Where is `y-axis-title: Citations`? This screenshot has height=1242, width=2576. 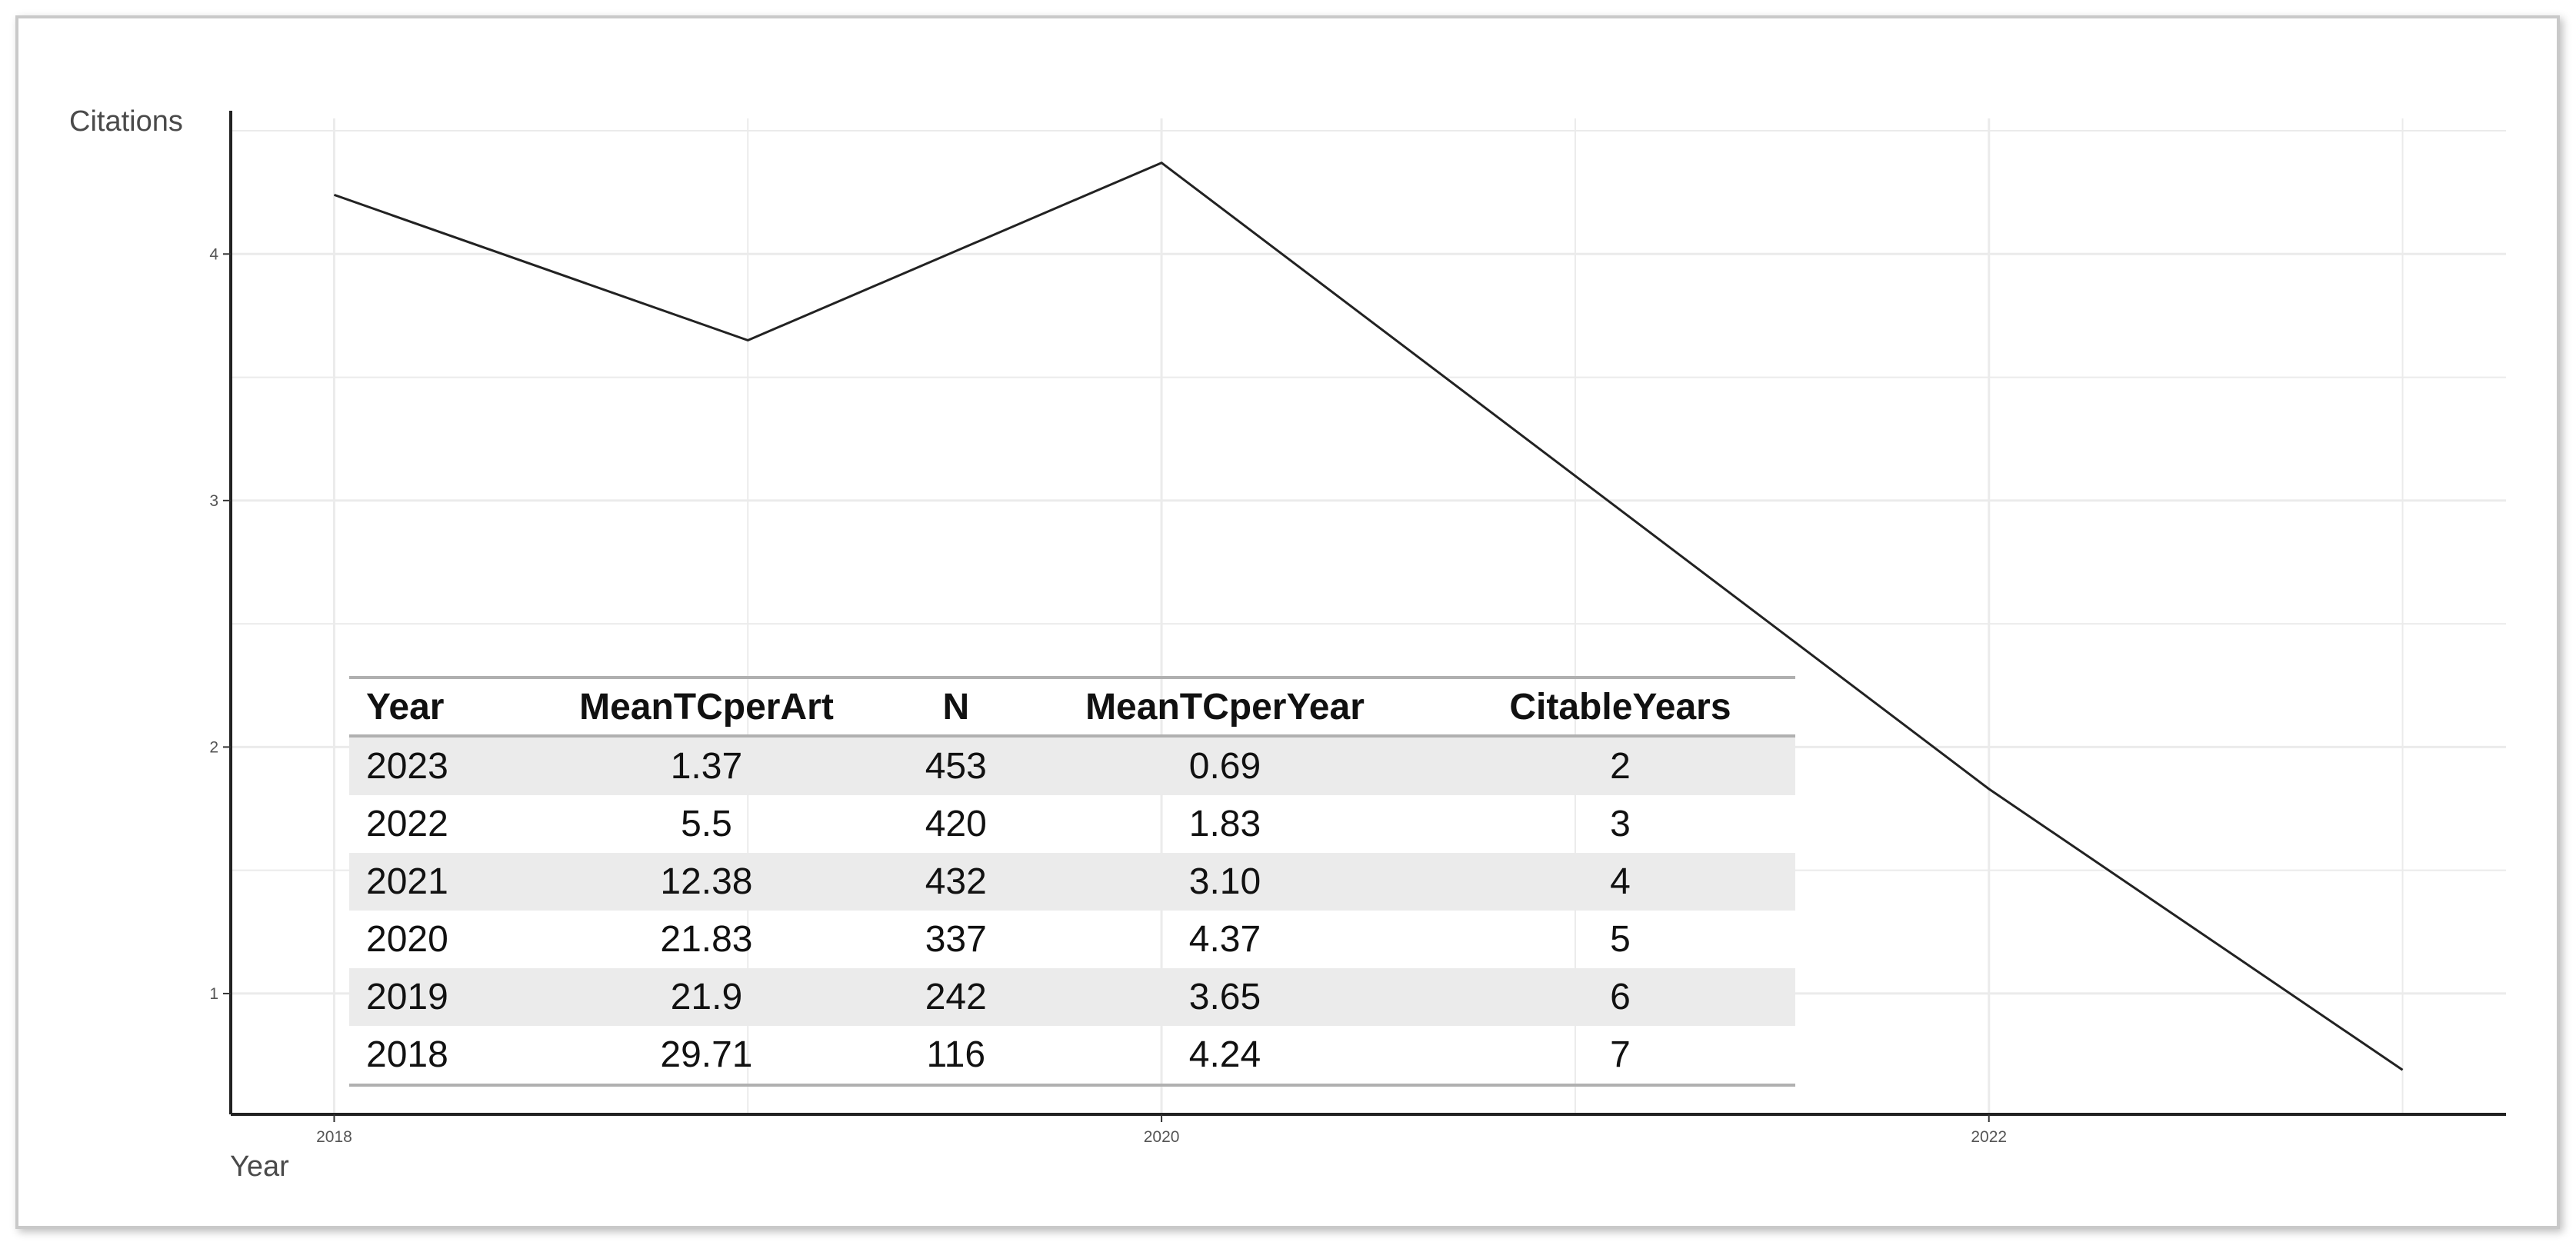
y-axis-title: Citations is located at coordinates (126, 121).